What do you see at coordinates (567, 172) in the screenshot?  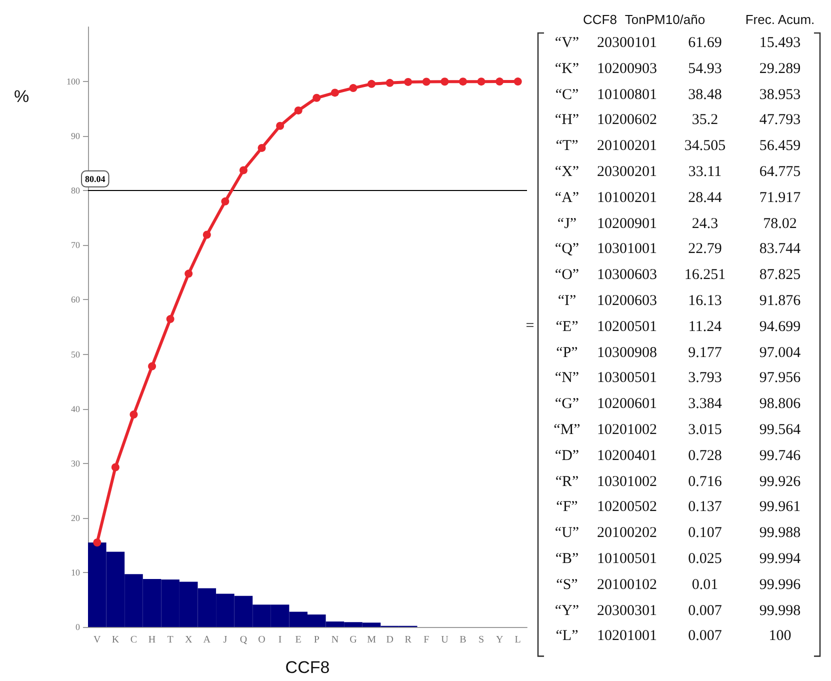 I see `text: “X”` at bounding box center [567, 172].